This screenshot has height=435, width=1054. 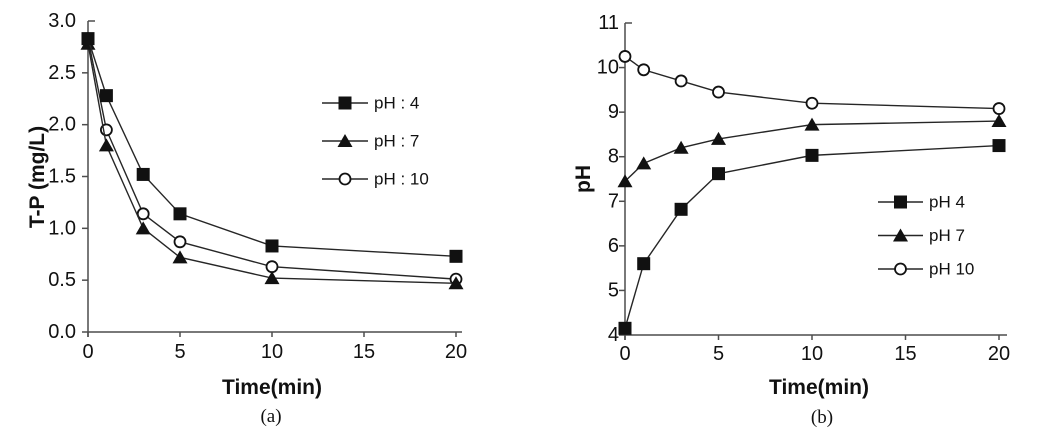 I want to click on y-tick-label: 8, so click(x=613, y=157).